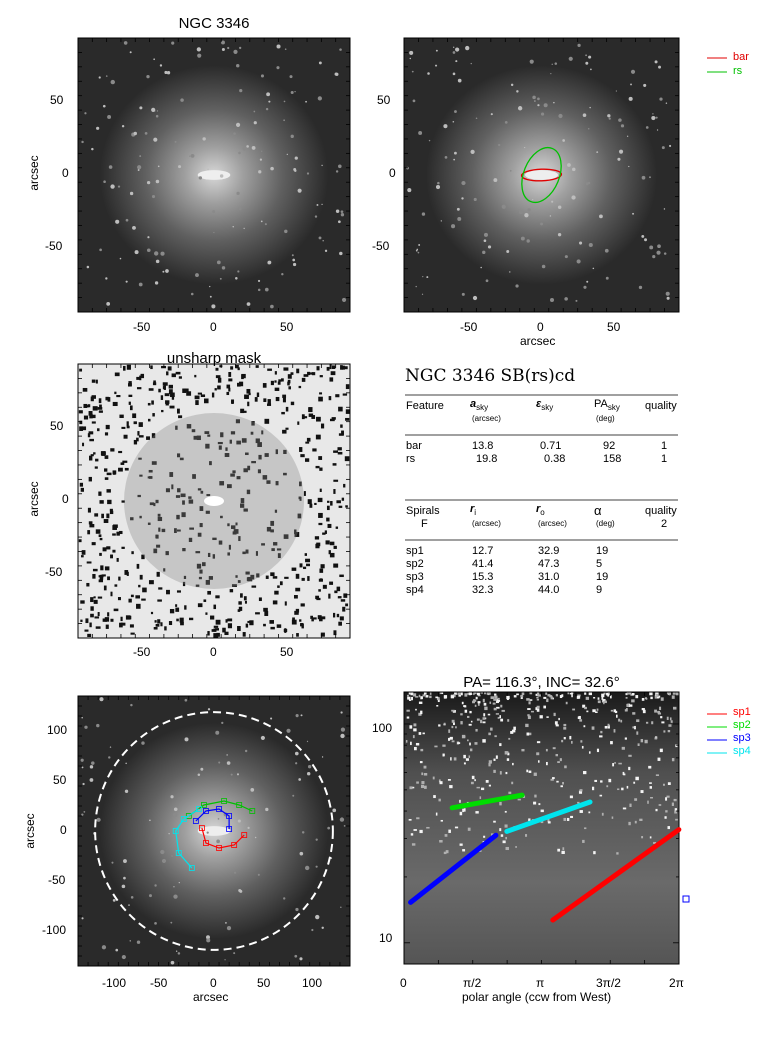 Image resolution: width=779 pixels, height=1039 pixels. I want to click on table-header-a: asky, so click(479, 405).